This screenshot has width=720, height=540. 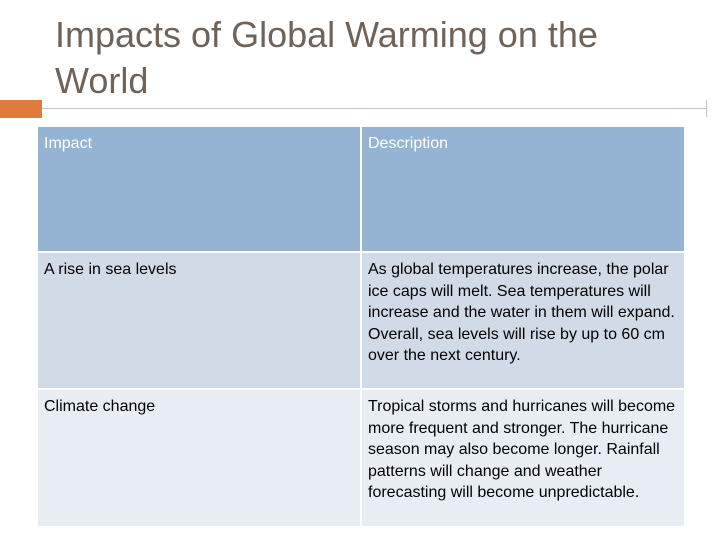 I want to click on accent-bar, so click(x=21, y=109).